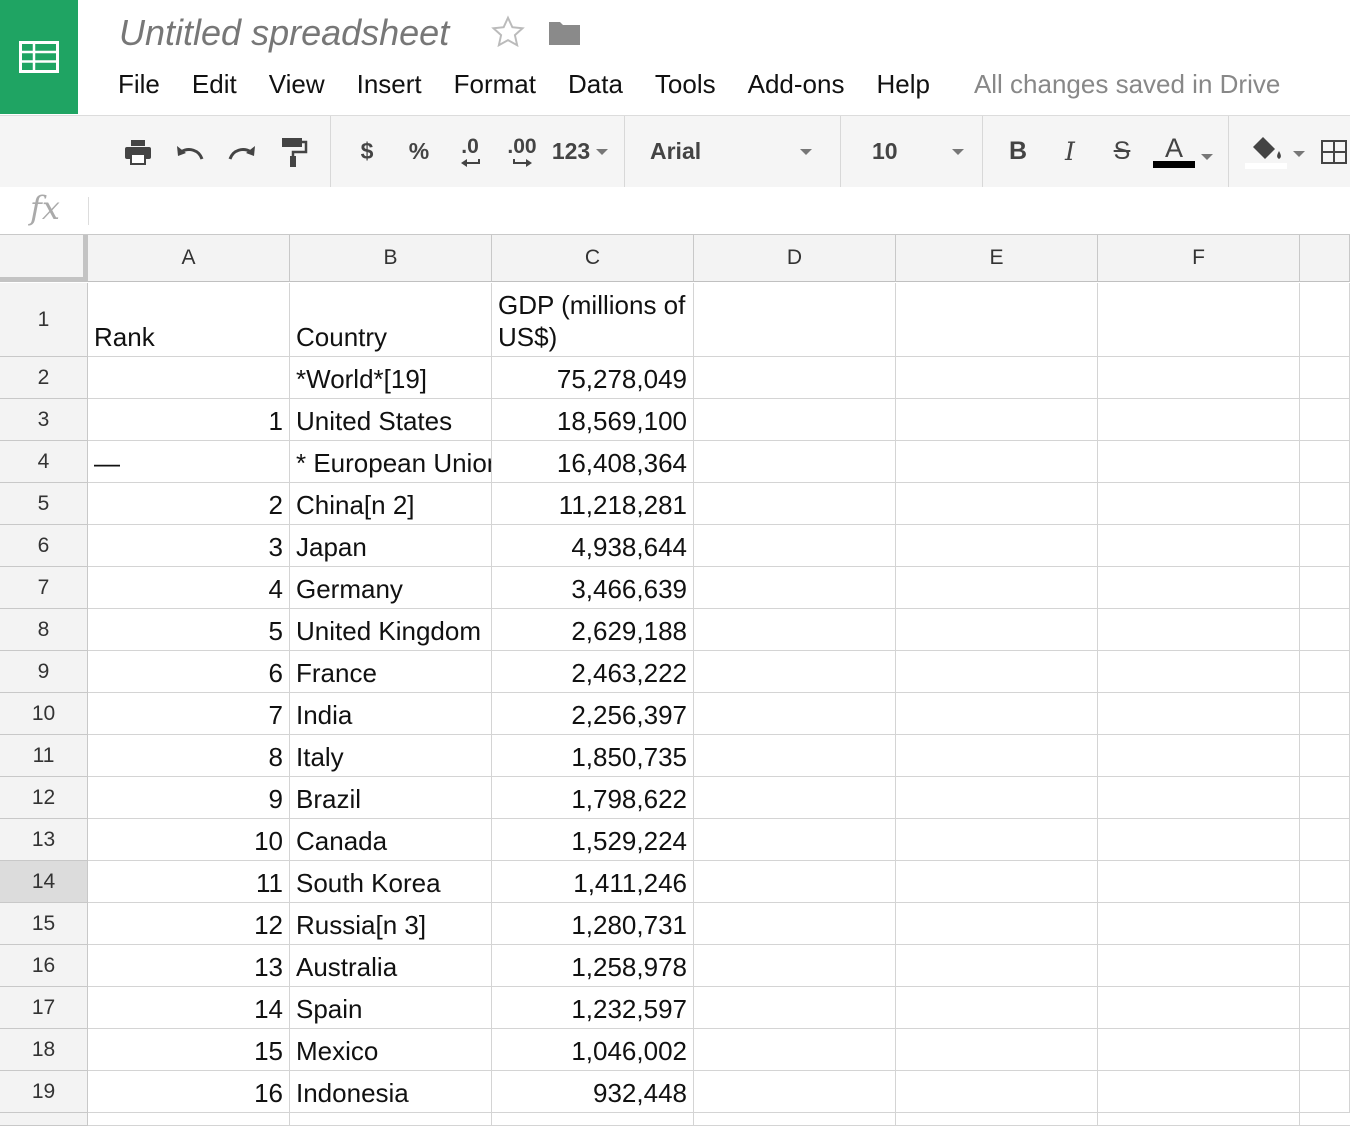 The image size is (1350, 1126). What do you see at coordinates (44, 420) in the screenshot?
I see `row-header-3: 3` at bounding box center [44, 420].